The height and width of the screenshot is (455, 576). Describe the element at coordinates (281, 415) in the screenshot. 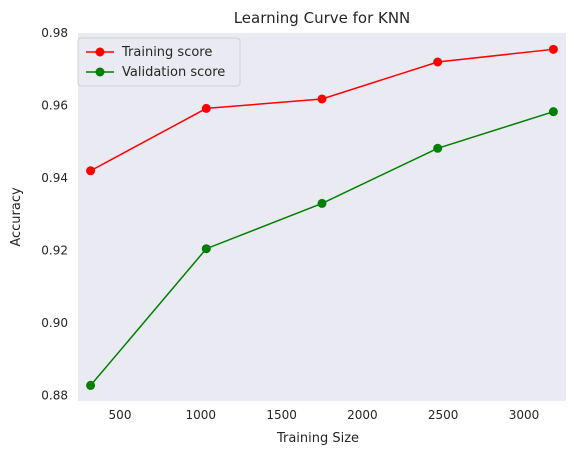

I see `x-tick-label: 1500` at that location.